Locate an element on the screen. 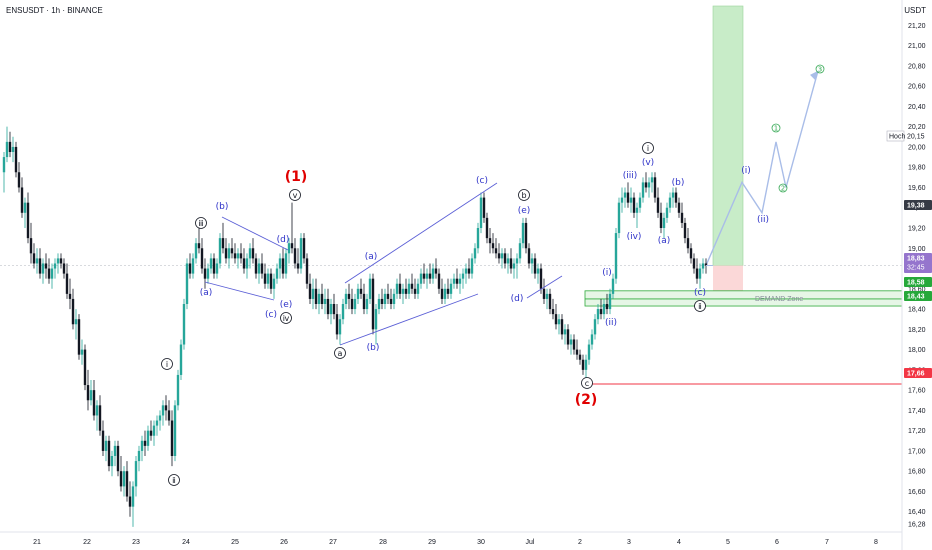 Image resolution: width=932 pixels, height=550 pixels. target-zone is located at coordinates (728, 135).